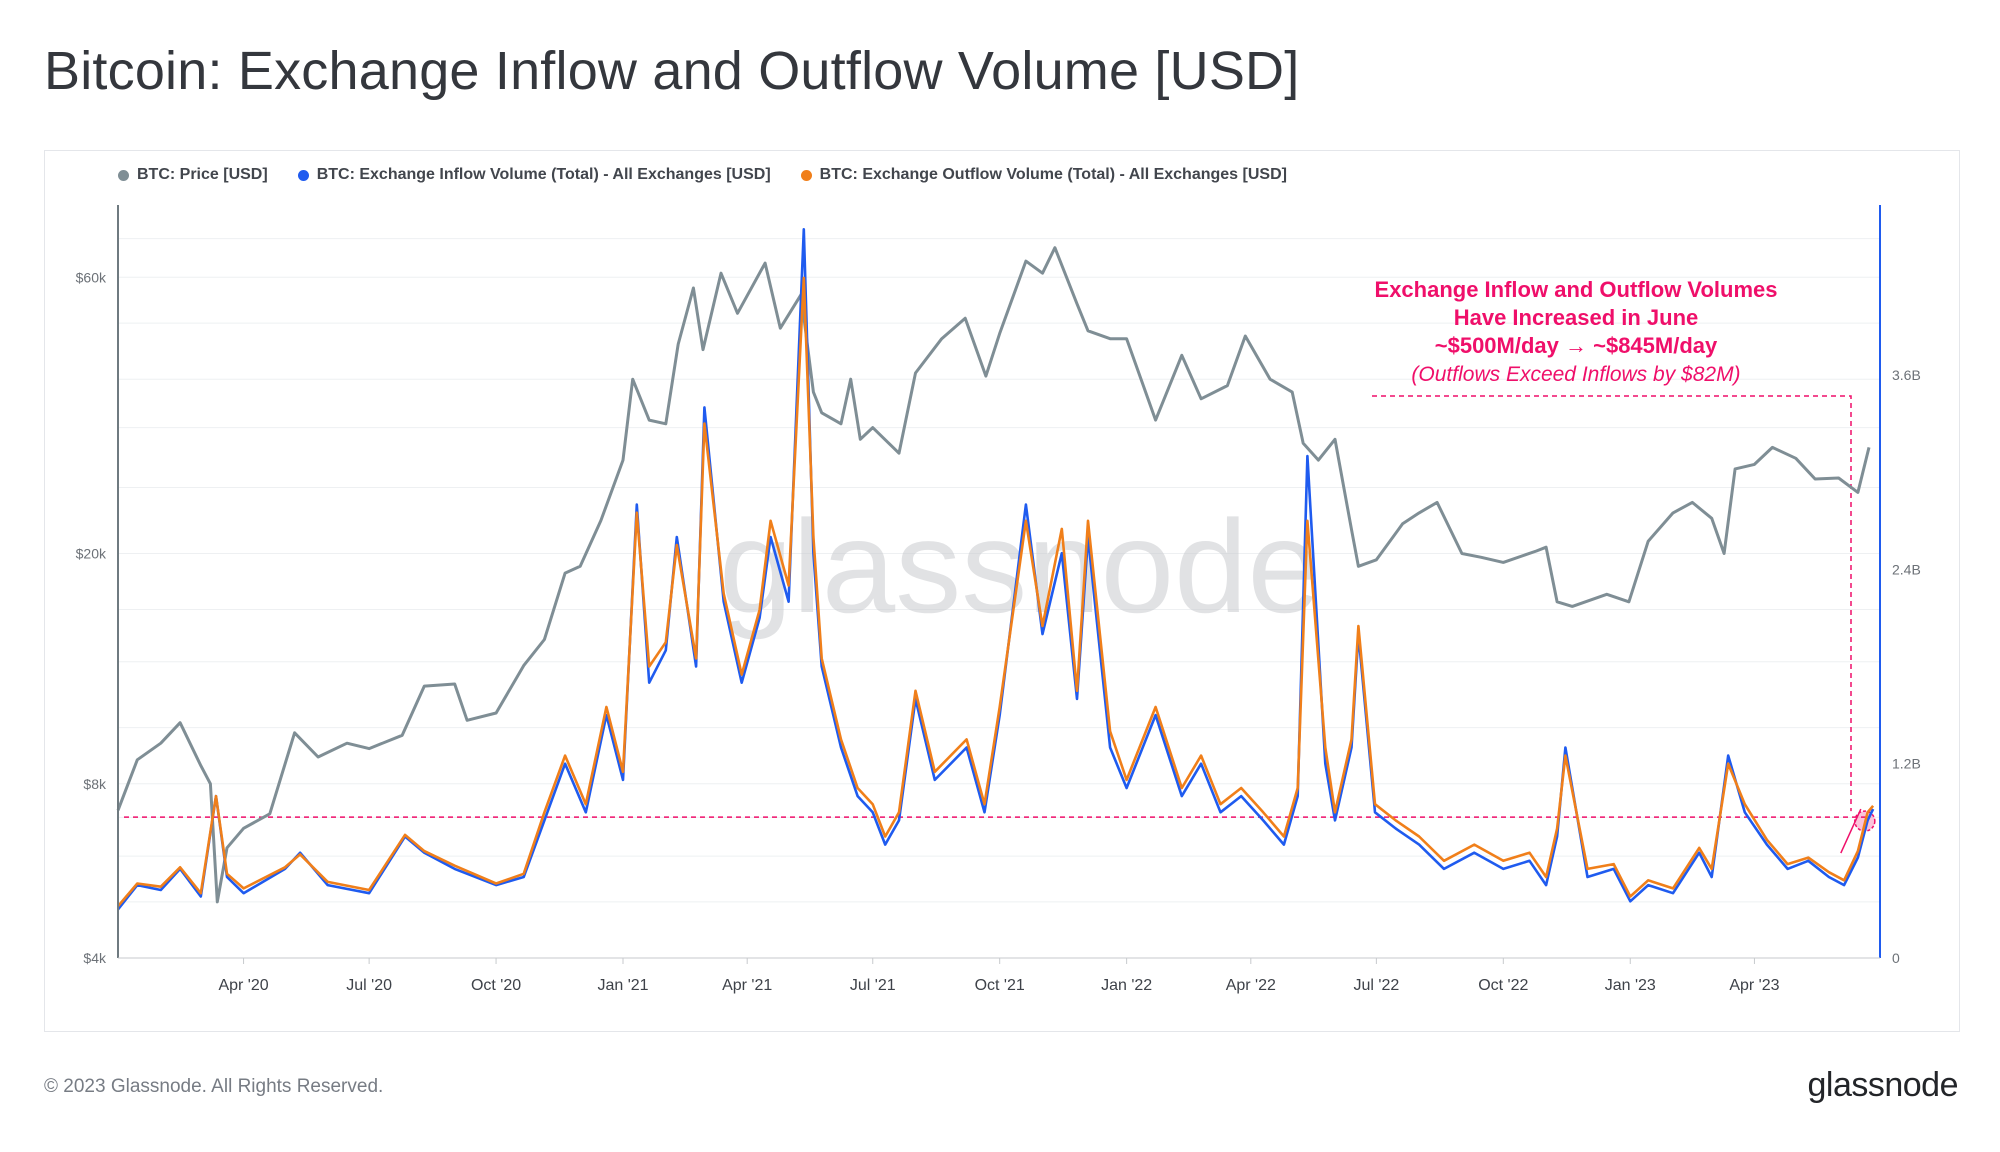  Describe the element at coordinates (1126, 985) in the screenshot. I see `x-tick: Jan '22` at that location.